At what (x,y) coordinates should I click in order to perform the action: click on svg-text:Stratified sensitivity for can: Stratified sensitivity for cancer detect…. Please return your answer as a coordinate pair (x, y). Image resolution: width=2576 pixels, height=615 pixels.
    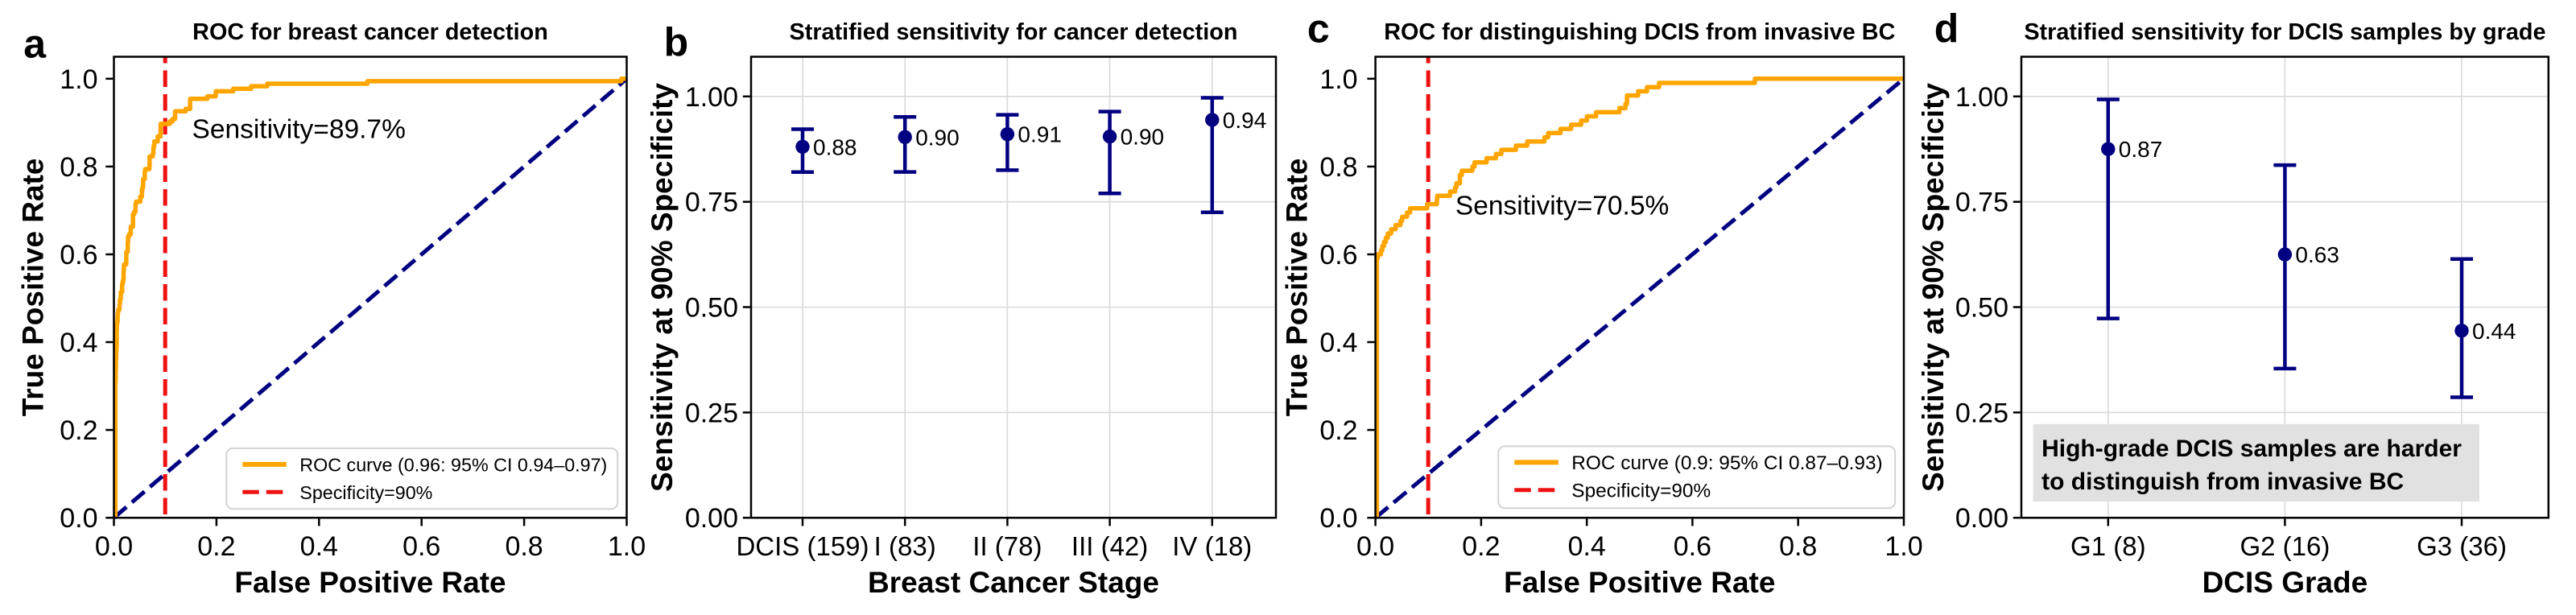
    Looking at the image, I should click on (1014, 32).